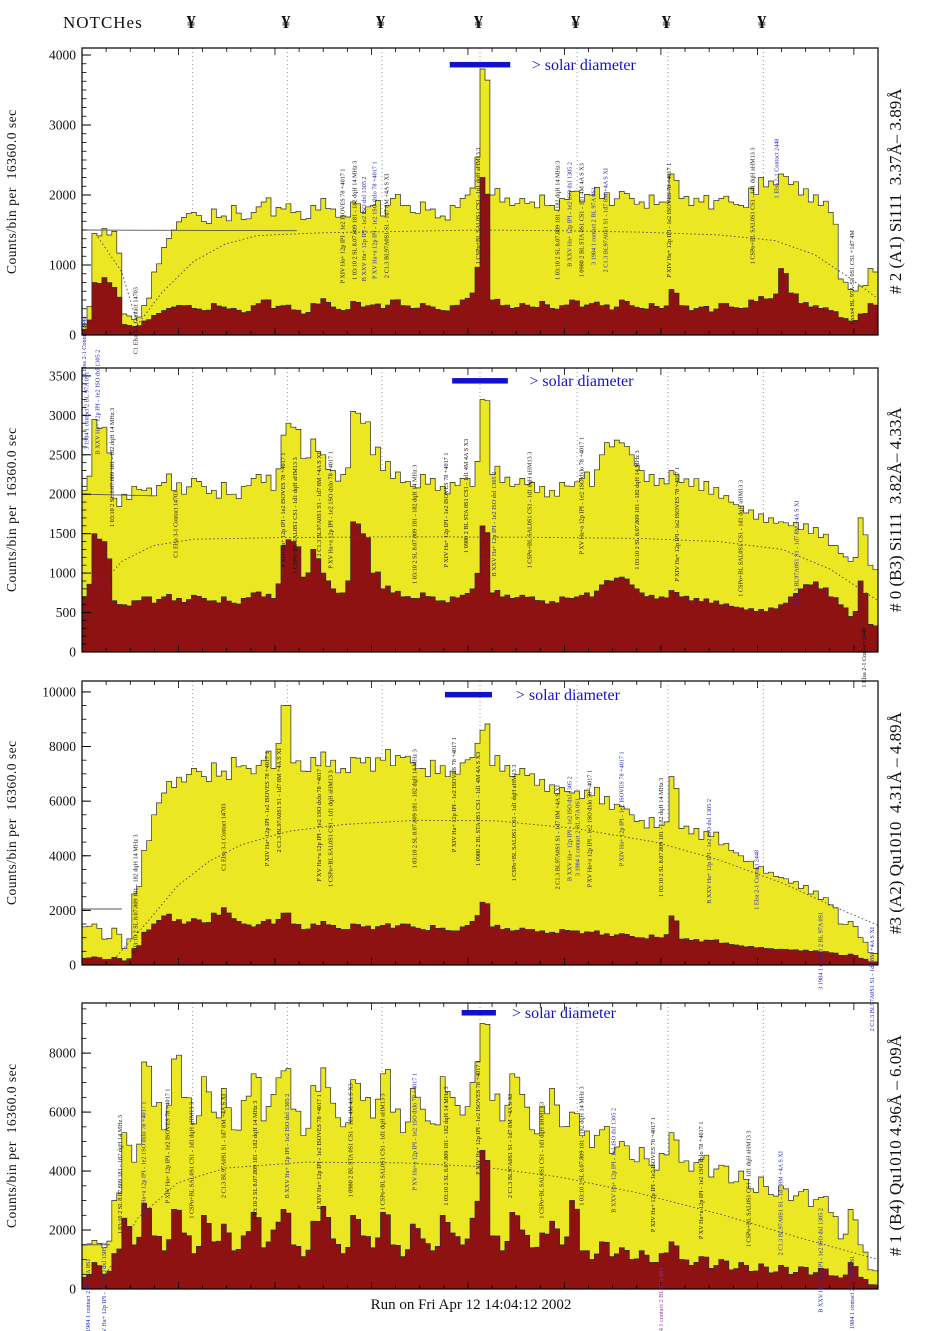 The height and width of the screenshot is (1331, 942). Describe the element at coordinates (59, 691) in the screenshot. I see `svg-text: 10000` at that location.